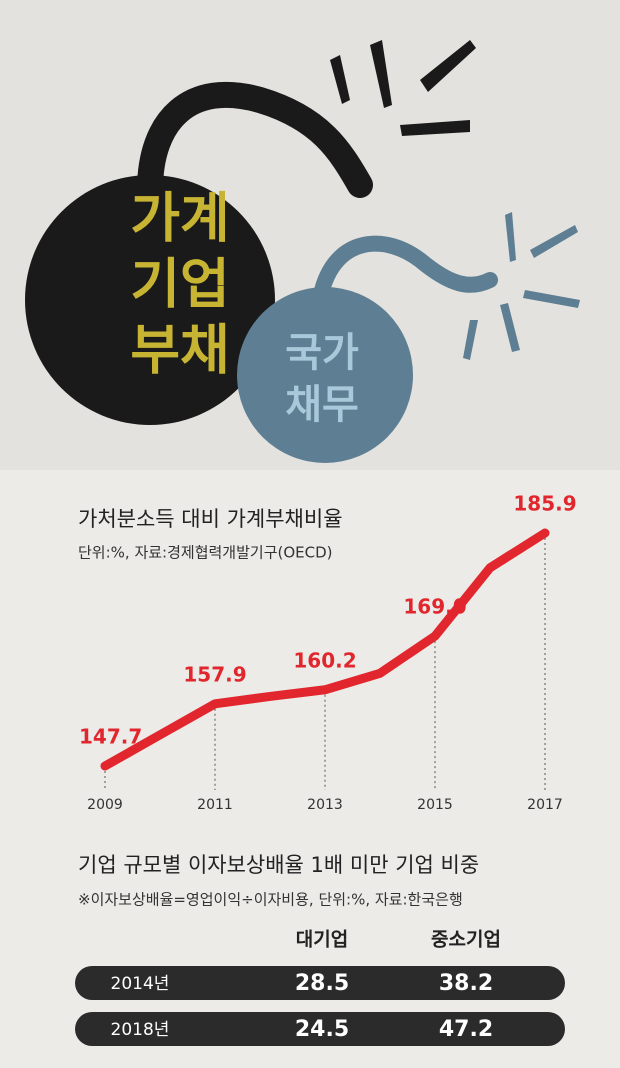 Image resolution: width=620 pixels, height=1068 pixels. Describe the element at coordinates (210, 519) in the screenshot. I see `chart-title: 가처분소득 대비 가계부채비율` at that location.